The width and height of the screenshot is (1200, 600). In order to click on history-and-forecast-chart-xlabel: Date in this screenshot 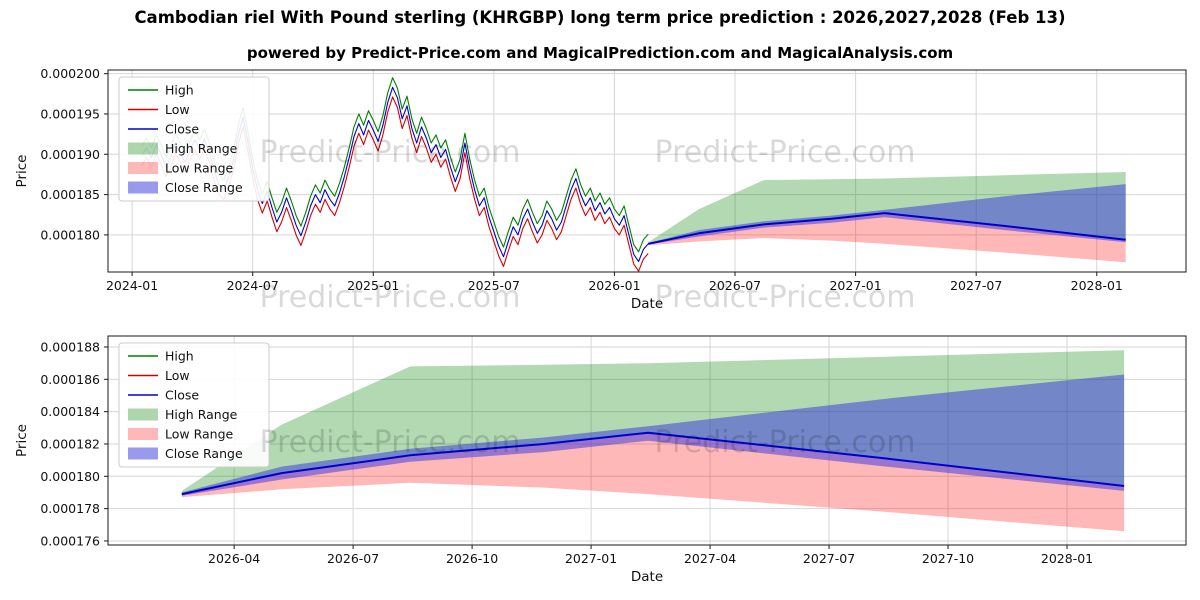, I will do `click(647, 304)`.